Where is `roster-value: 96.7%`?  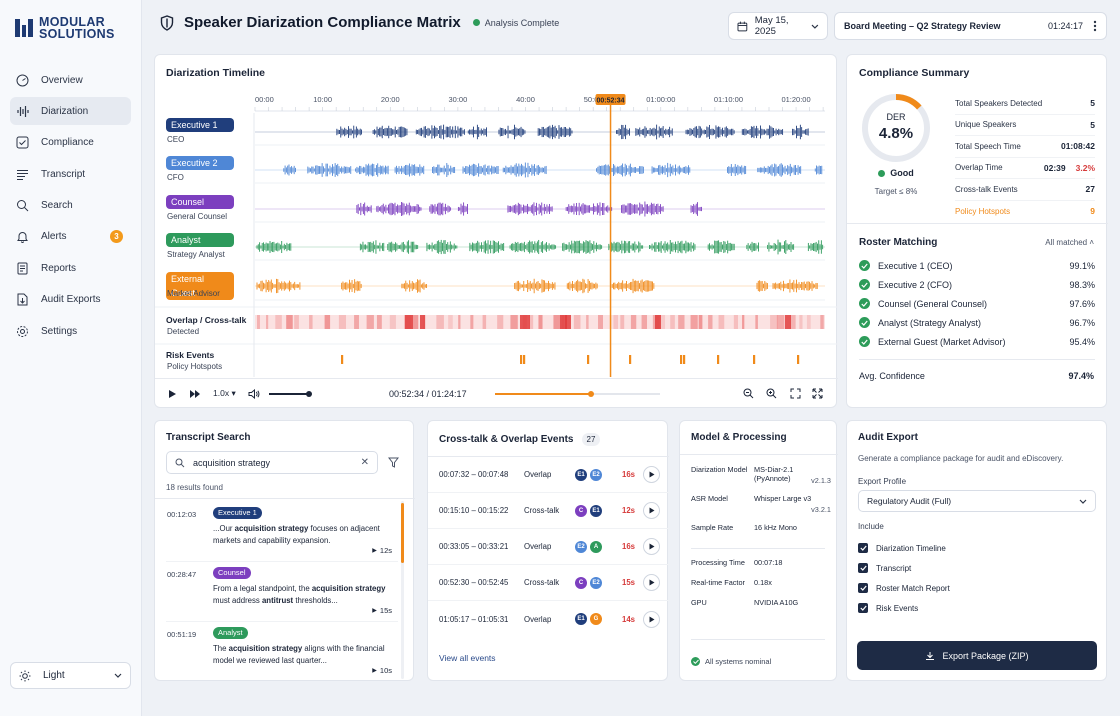 roster-value: 96.7% is located at coordinates (1082, 322).